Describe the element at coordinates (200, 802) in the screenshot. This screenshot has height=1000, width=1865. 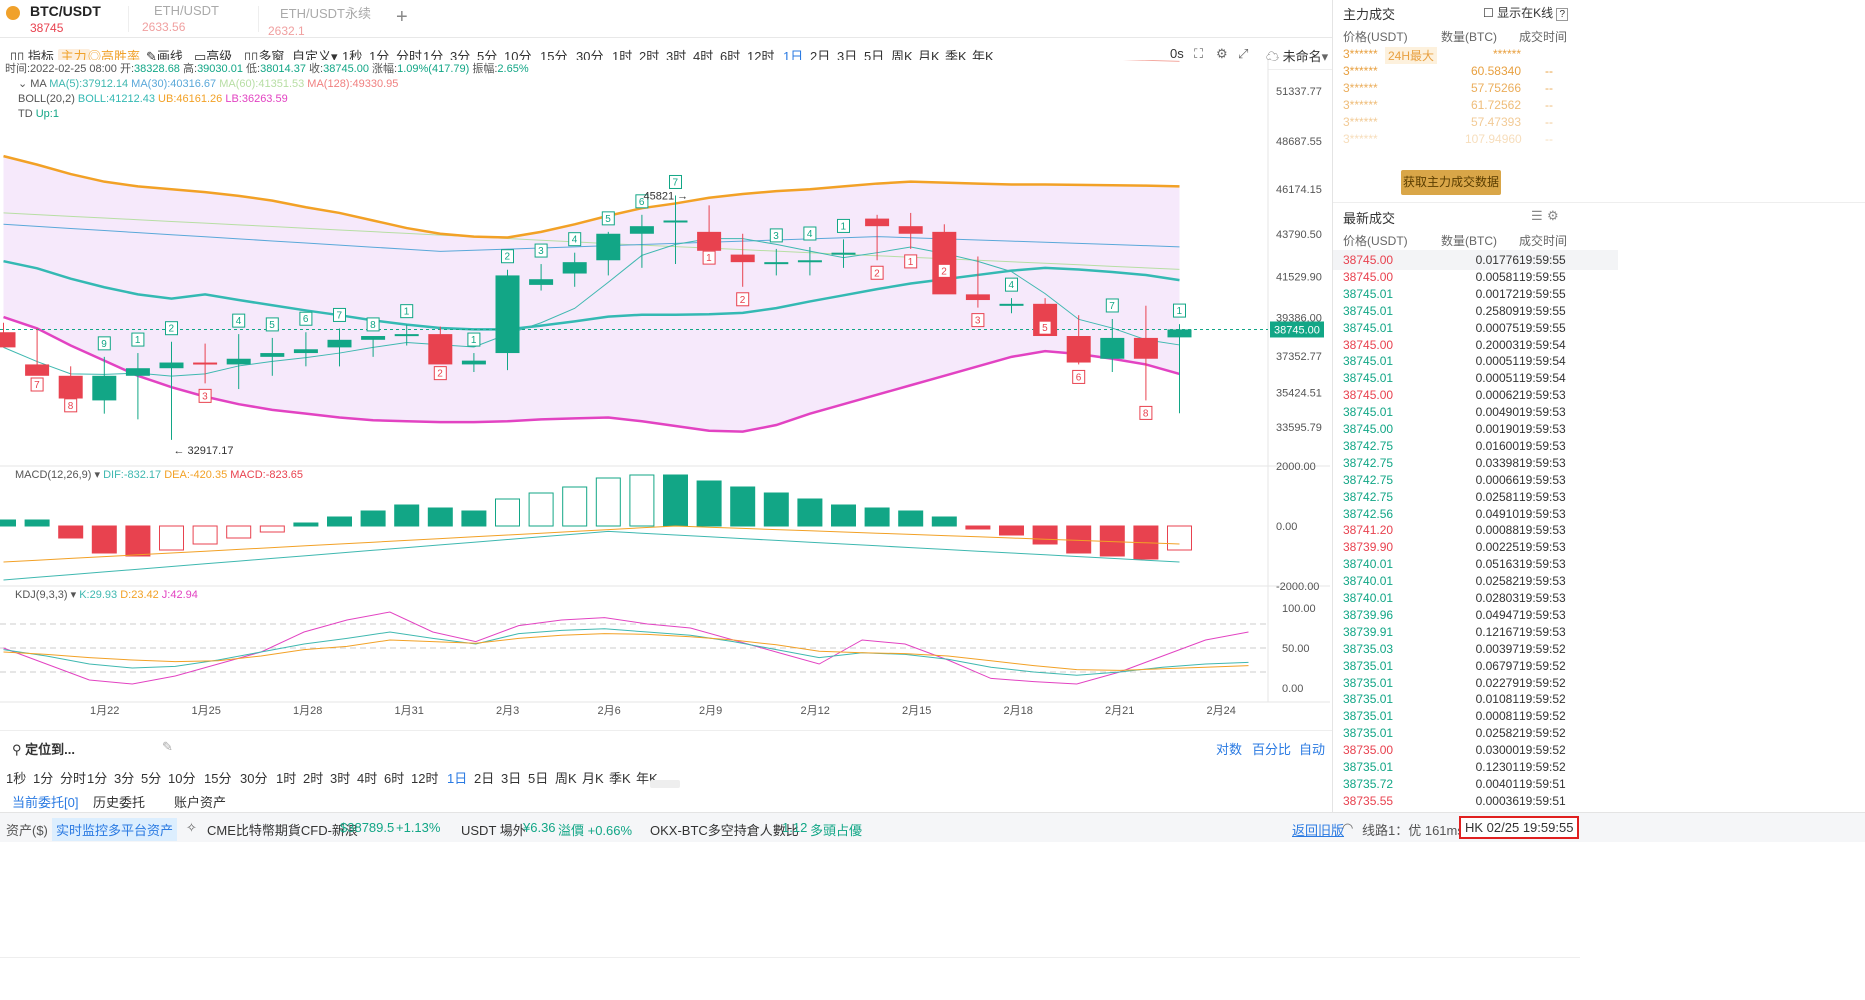
I see `tab-account-assets: 账户资产` at that location.